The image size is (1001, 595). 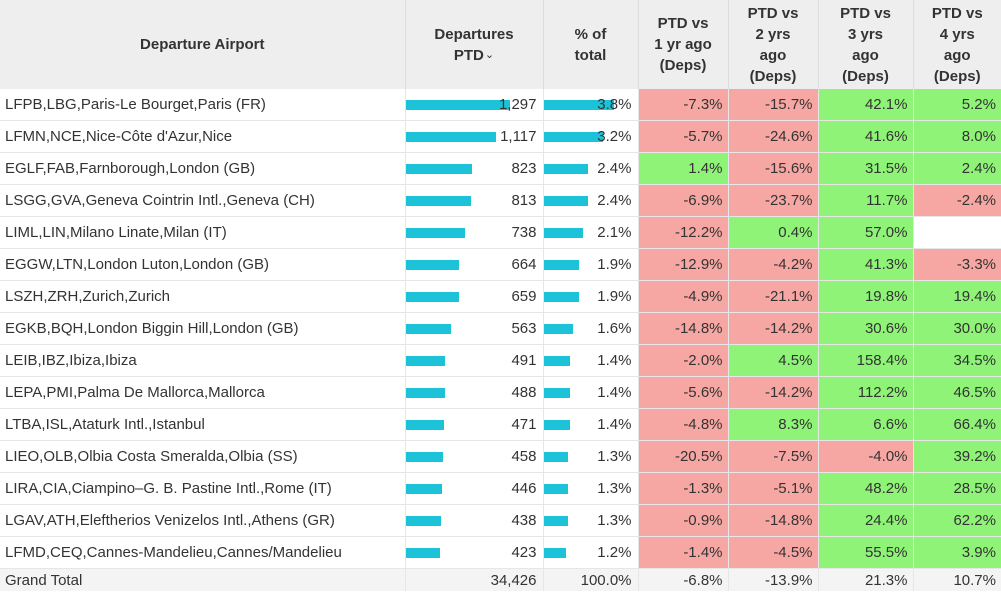 I want to click on airport-cell: LTBA,ISL,Ataturk Intl.,Istanbul, so click(x=203, y=424).